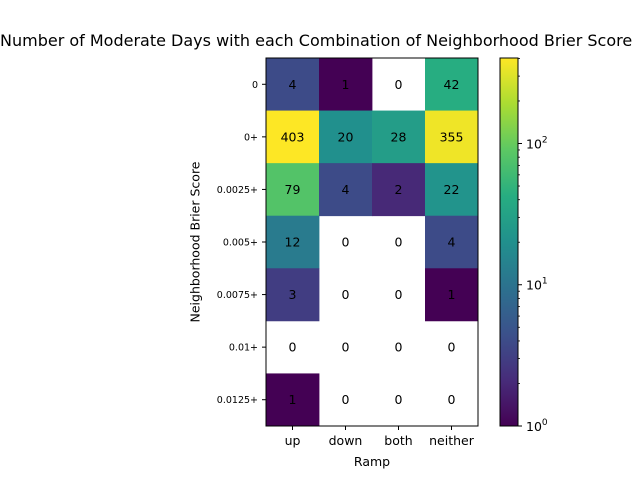 The height and width of the screenshot is (480, 640). What do you see at coordinates (452, 440) in the screenshot?
I see `x-tick-label: neither` at bounding box center [452, 440].